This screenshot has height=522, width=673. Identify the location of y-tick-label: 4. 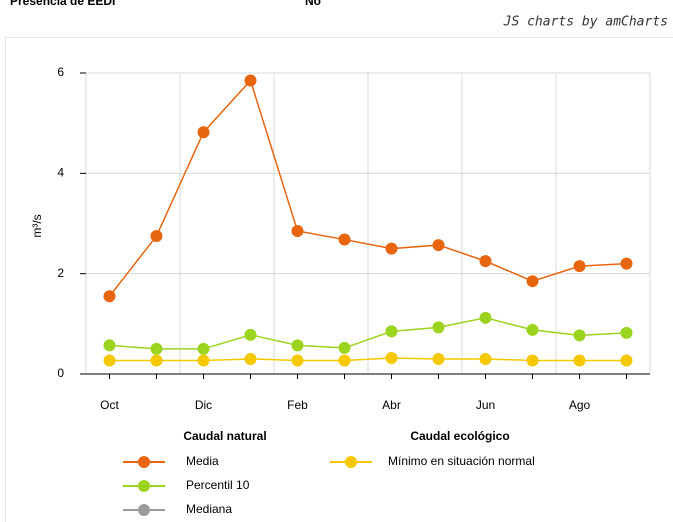
(60, 173).